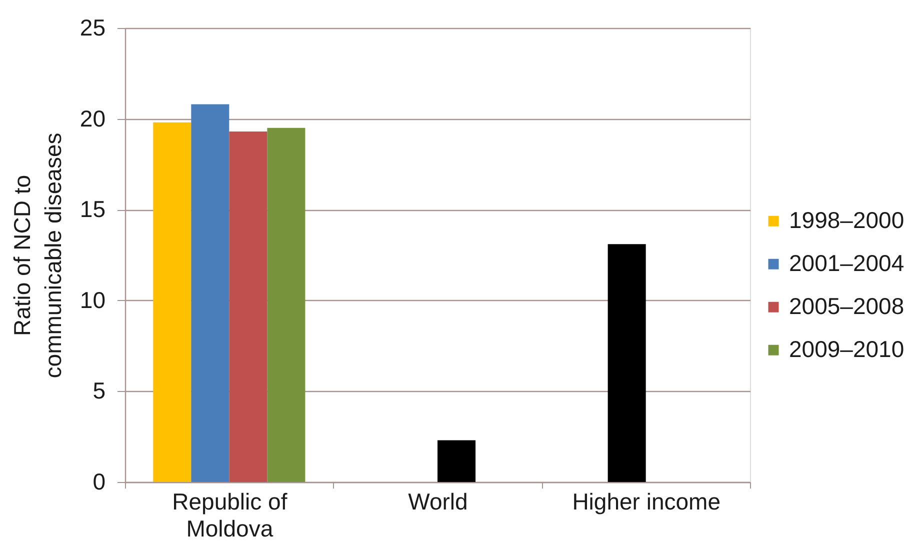  I want to click on y-tick-label: 15, so click(93, 209).